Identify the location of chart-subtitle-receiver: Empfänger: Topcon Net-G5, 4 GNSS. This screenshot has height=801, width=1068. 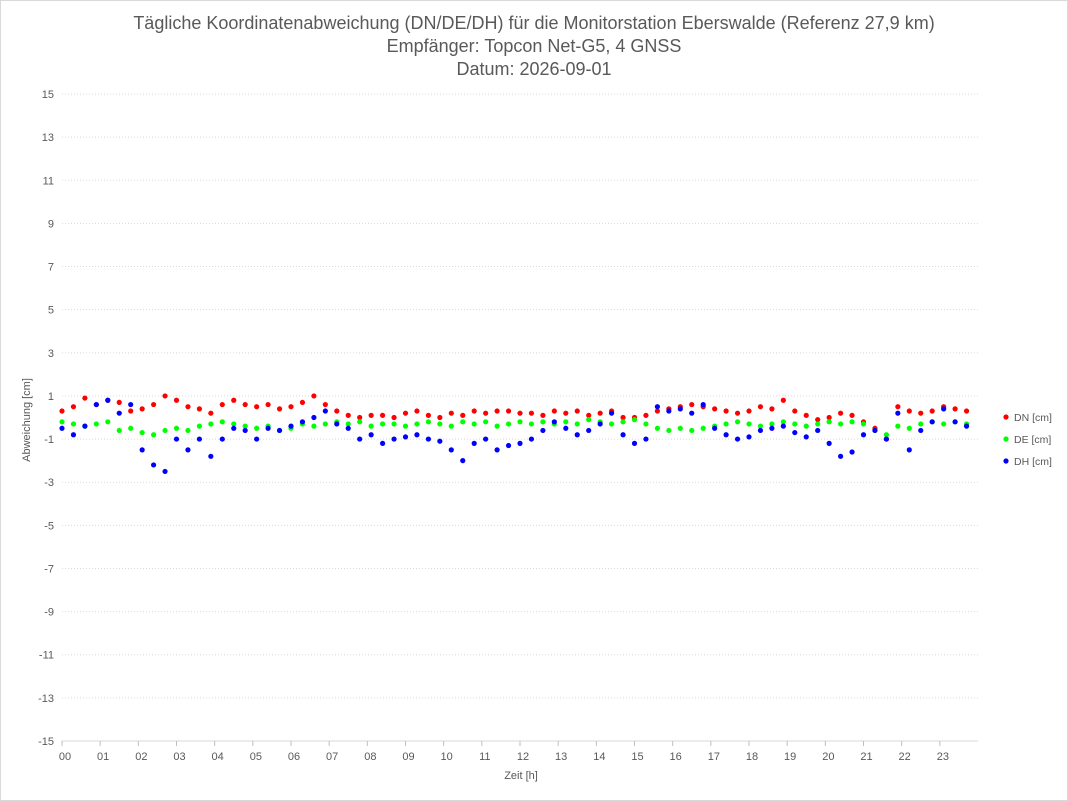
(534, 46).